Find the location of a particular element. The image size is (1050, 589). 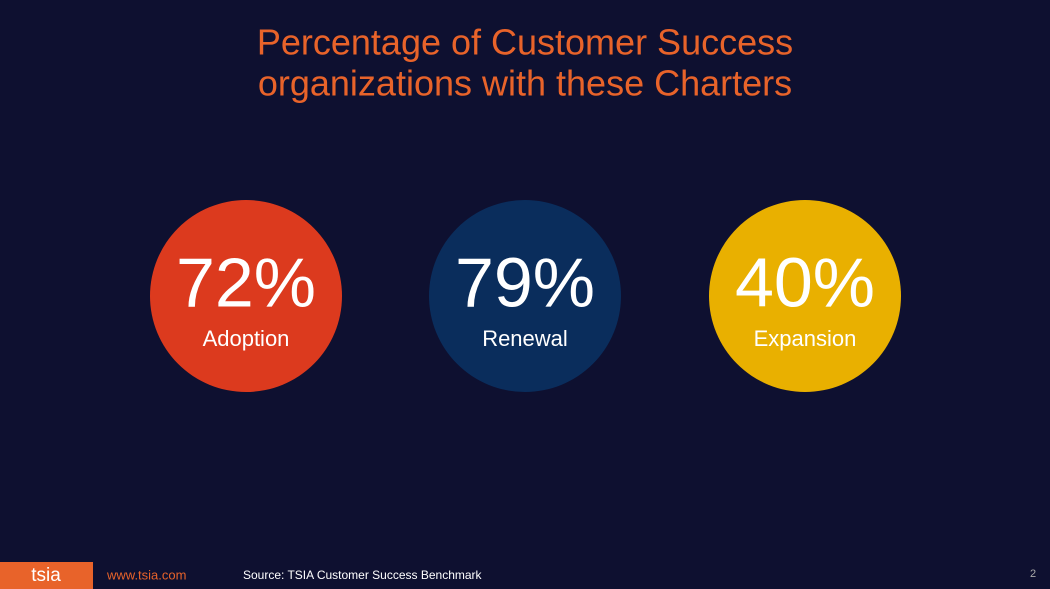

source: Source: TSIA Customer Success Benchmark is located at coordinates (363, 575).